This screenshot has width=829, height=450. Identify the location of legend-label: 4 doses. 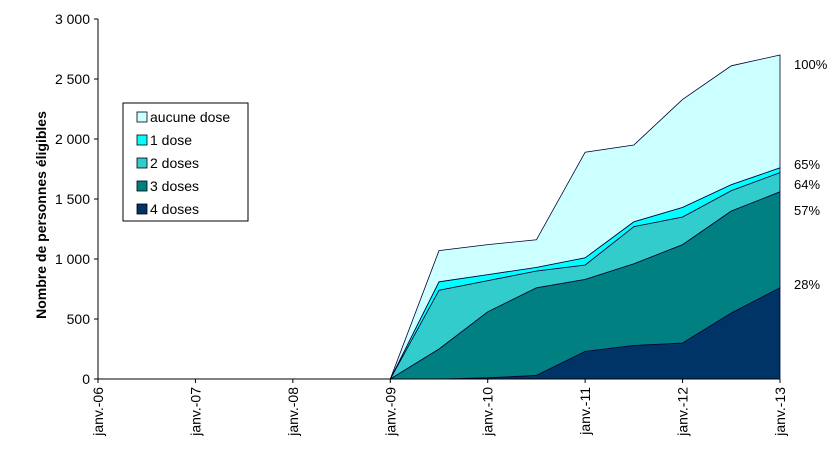
(174, 209).